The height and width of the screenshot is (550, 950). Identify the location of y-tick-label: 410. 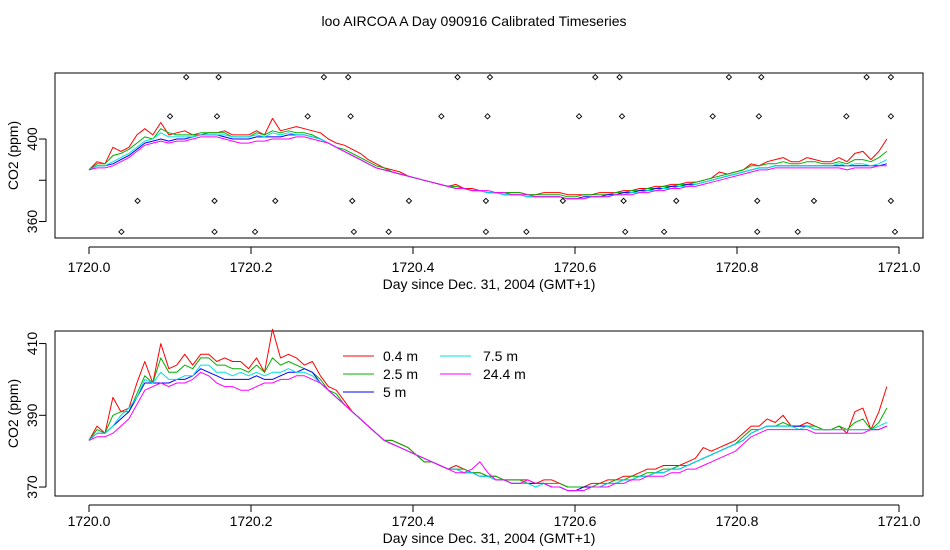
(32, 344).